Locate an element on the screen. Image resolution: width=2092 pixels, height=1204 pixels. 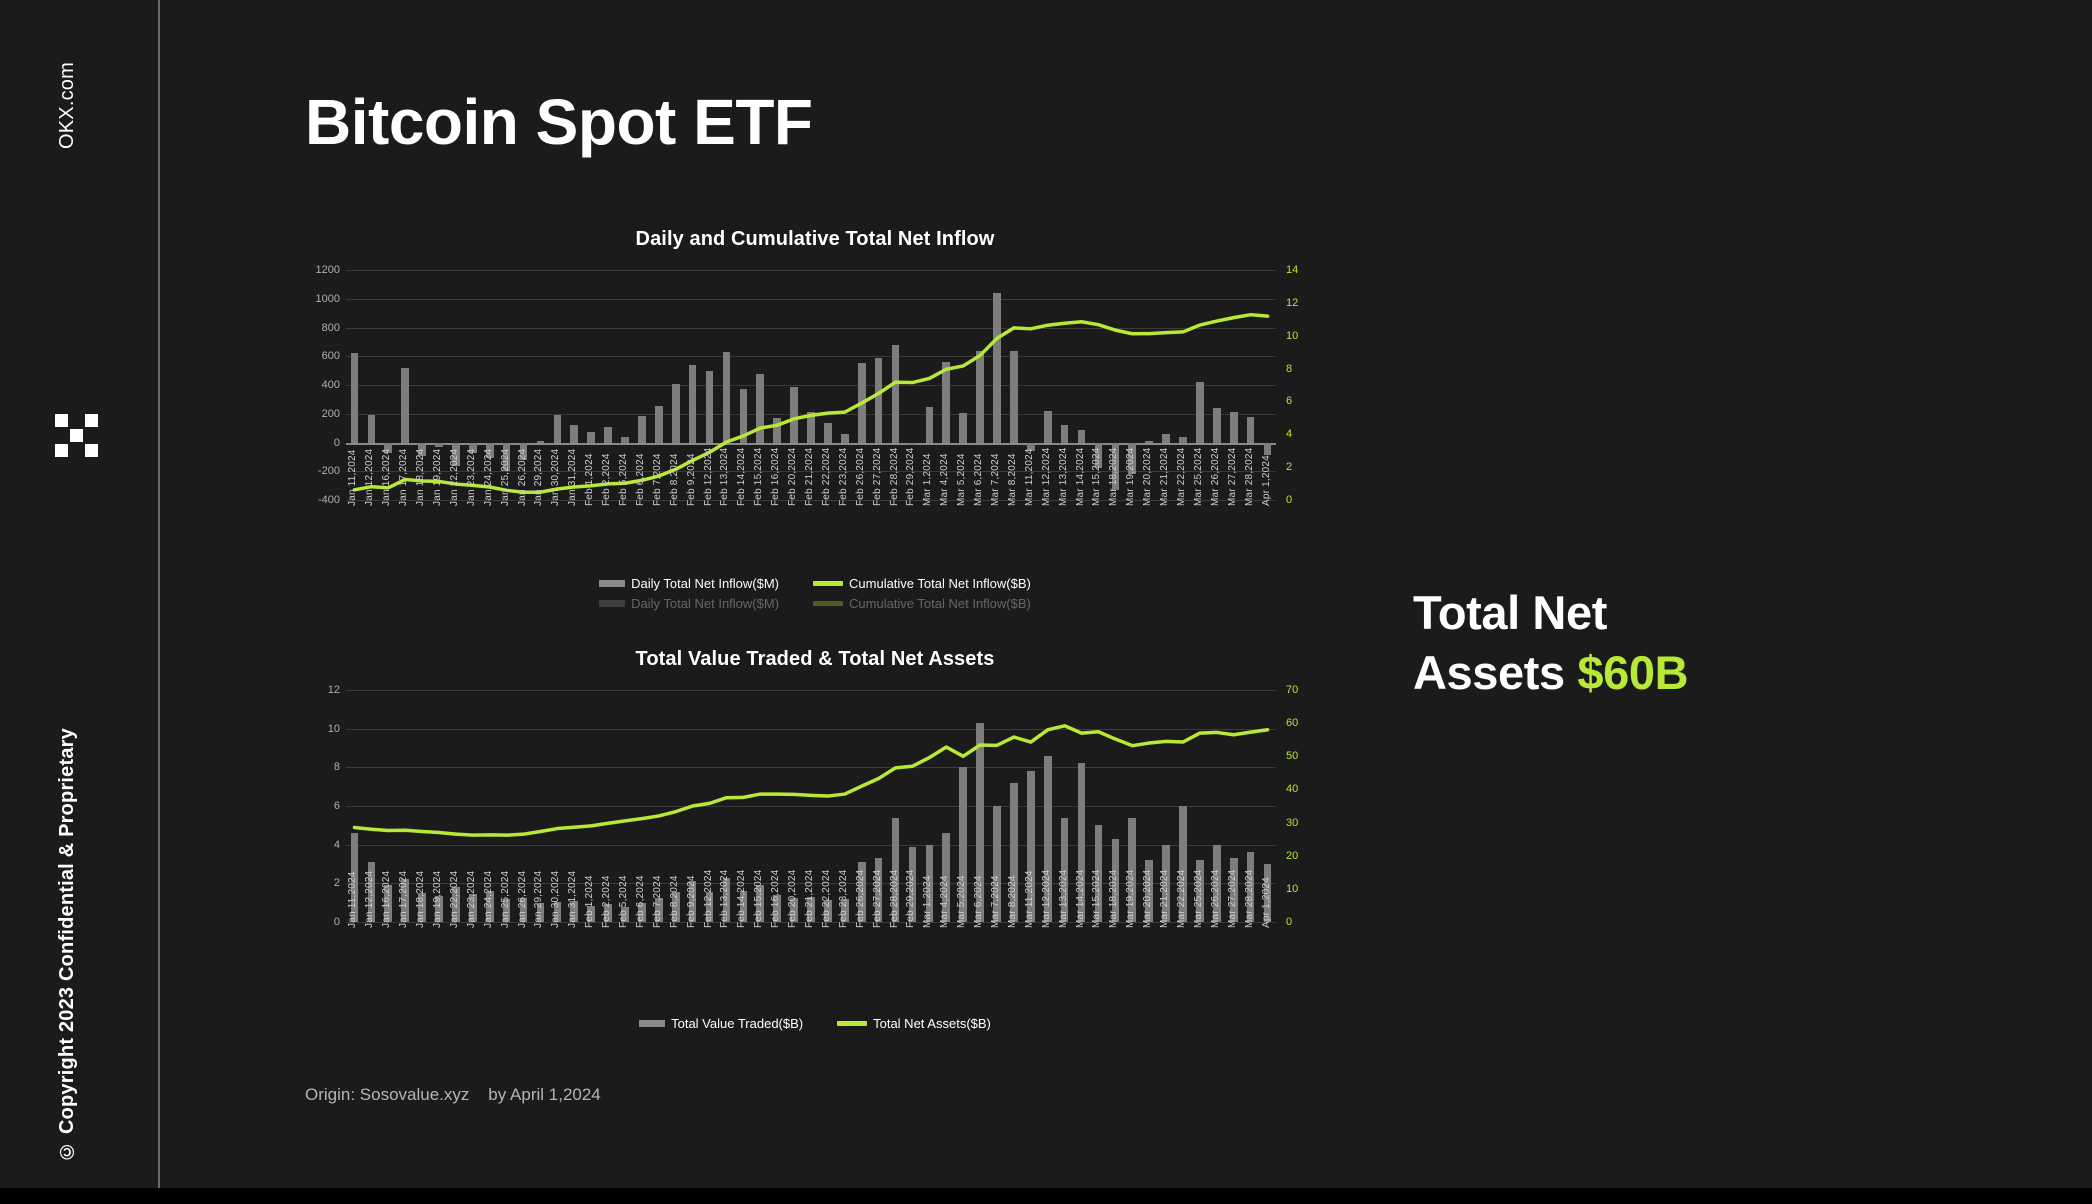
x-axis-tick-label: Mar 8,2024 is located at coordinates (1012, 479).